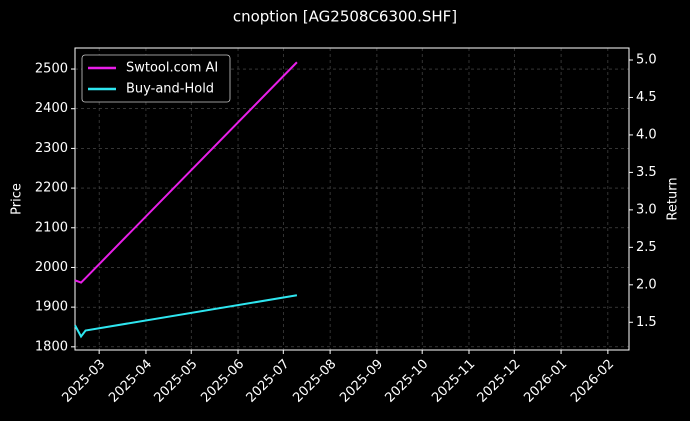 The height and width of the screenshot is (421, 690). I want to click on y2-tick-label: 4.0, so click(646, 134).